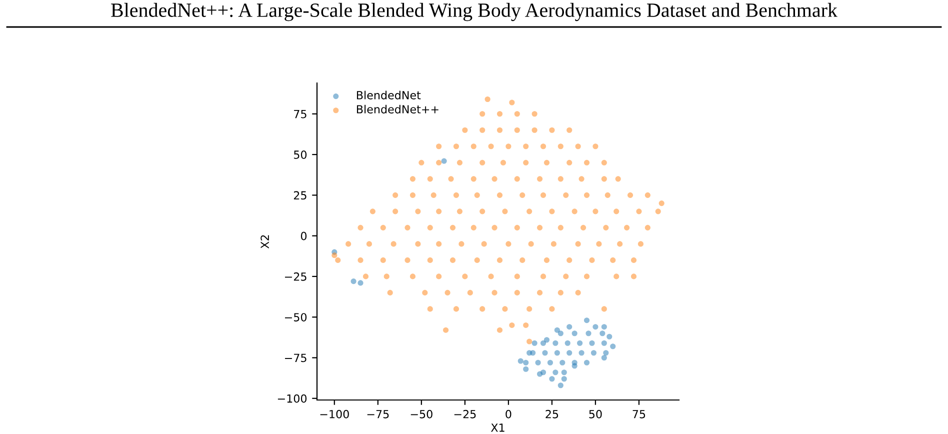 The width and height of the screenshot is (948, 434). Describe the element at coordinates (303, 236) in the screenshot. I see `y-tick-label: 0` at that location.